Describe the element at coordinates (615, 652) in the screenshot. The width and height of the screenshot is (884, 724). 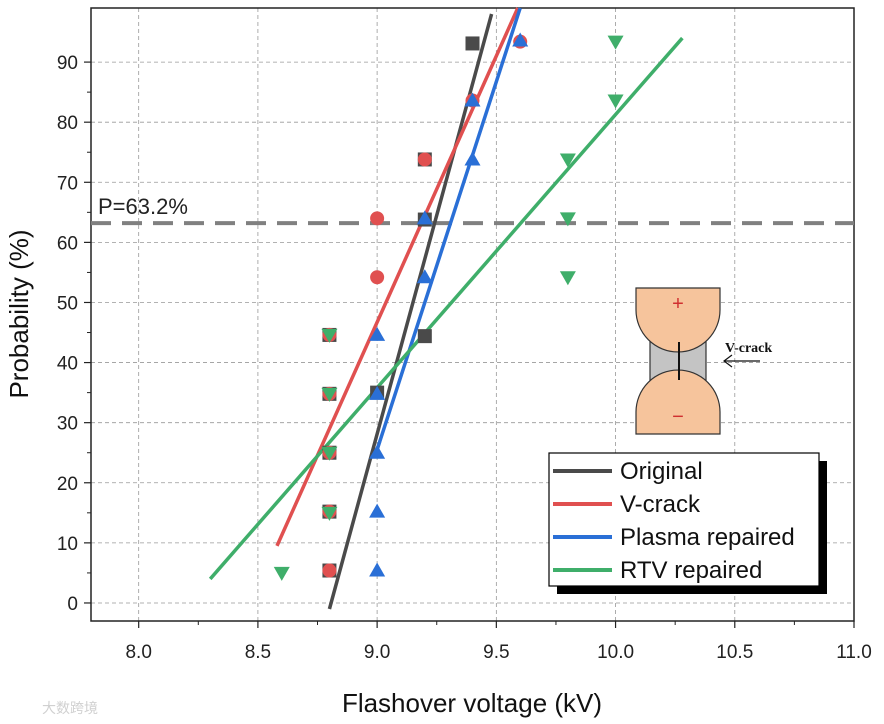
I see `x-tick-label: 10.0` at that location.